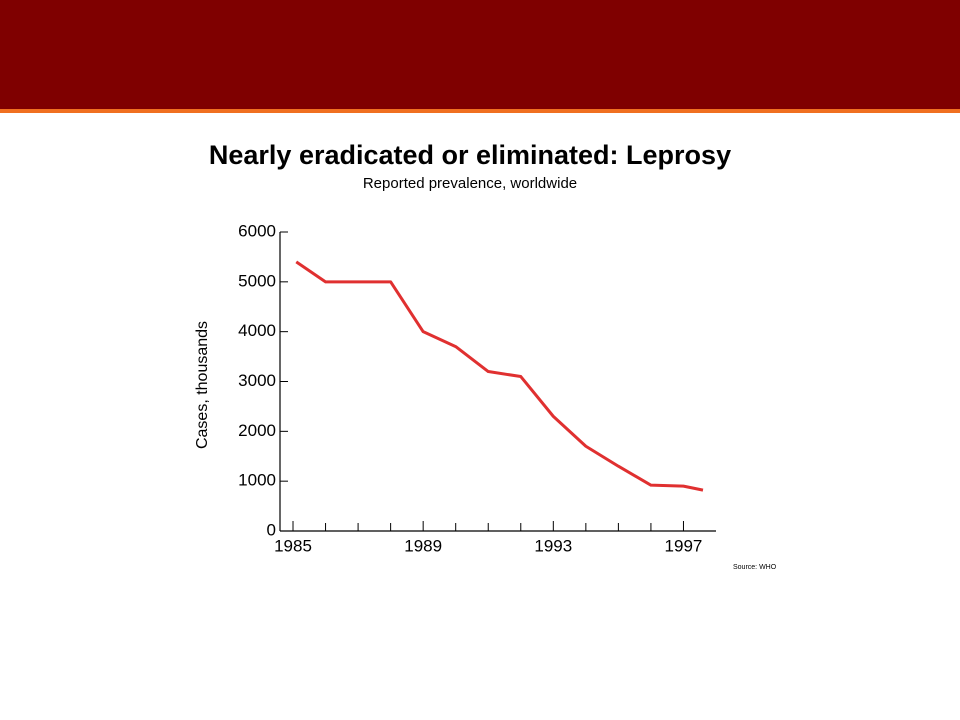  I want to click on y-tick-label: 4000, so click(257, 330).